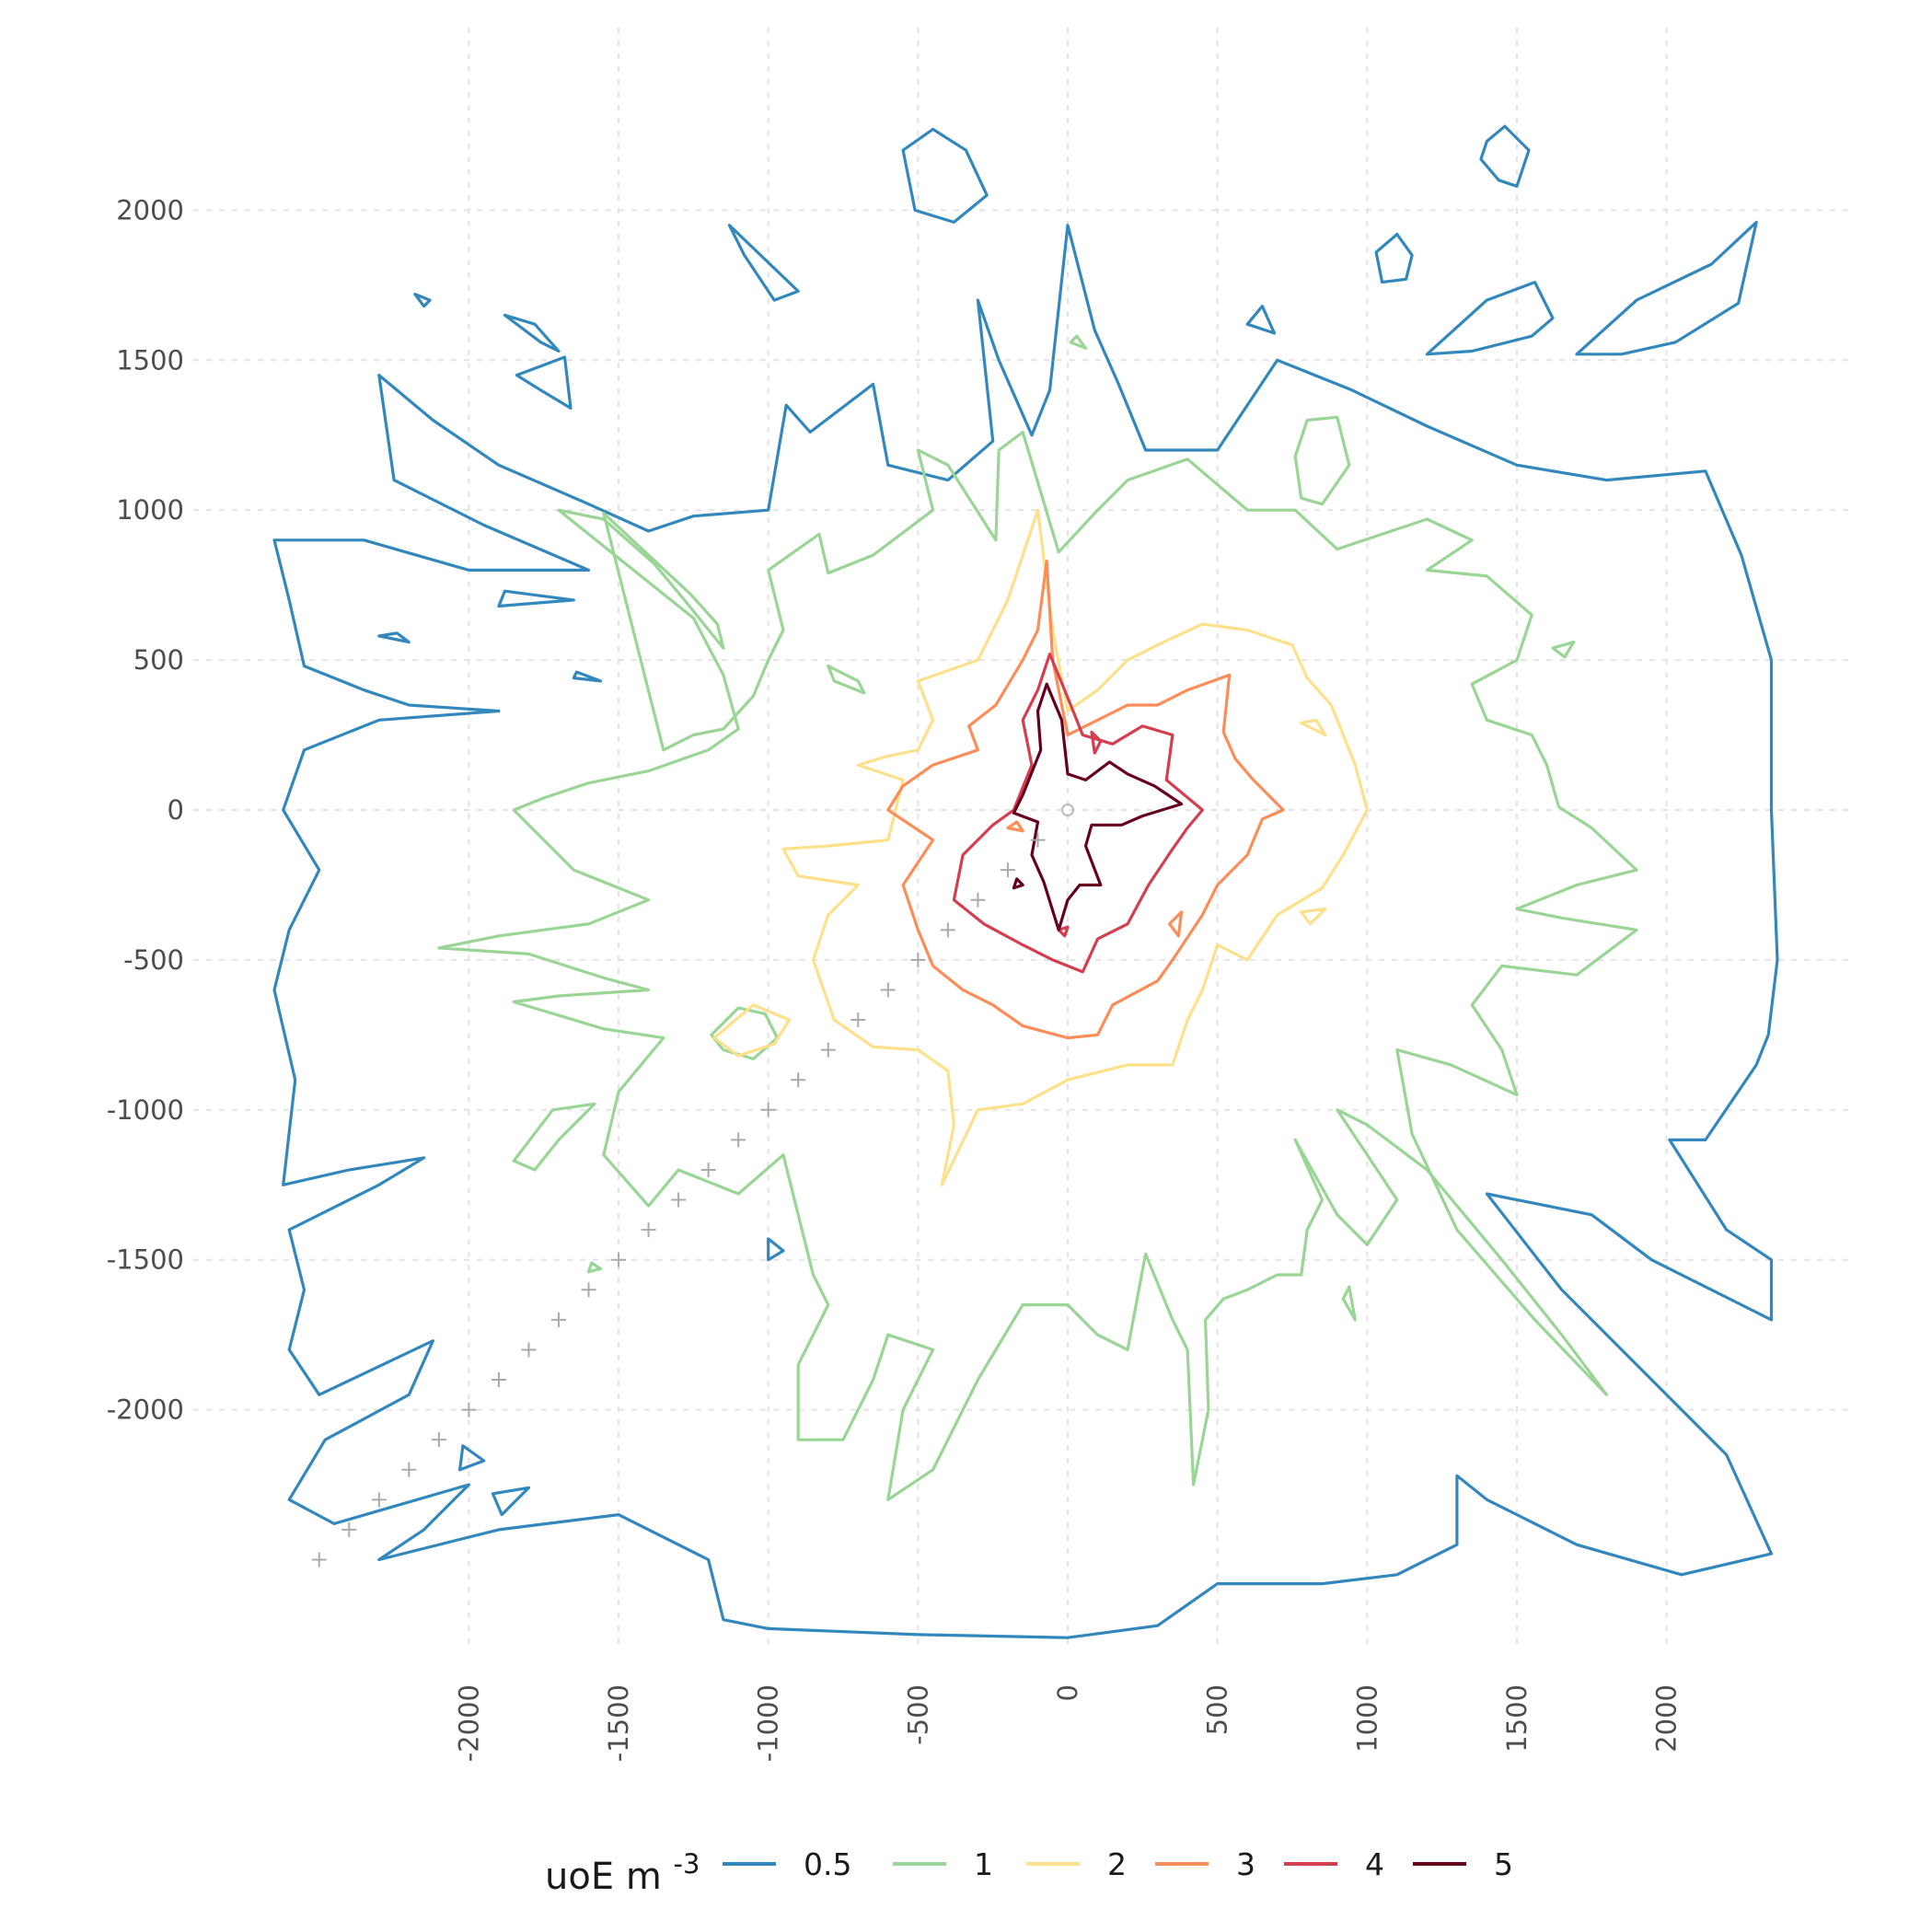  Describe the element at coordinates (1067, 810) in the screenshot. I see `source-point` at that location.